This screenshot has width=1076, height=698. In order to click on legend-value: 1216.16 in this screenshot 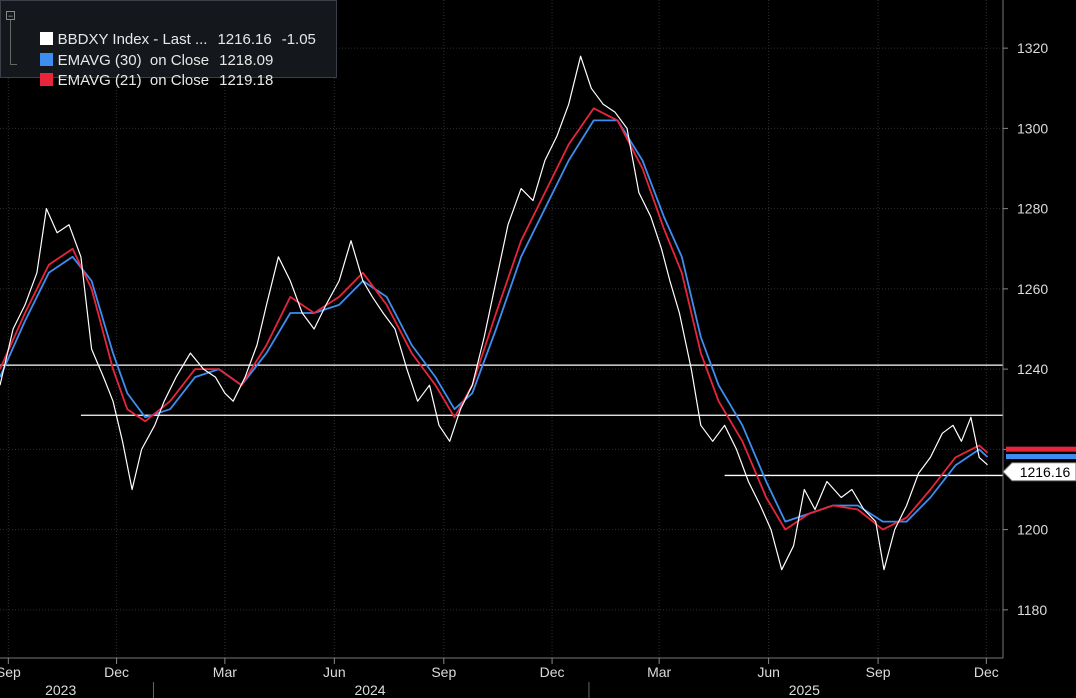, I will do `click(244, 39)`.